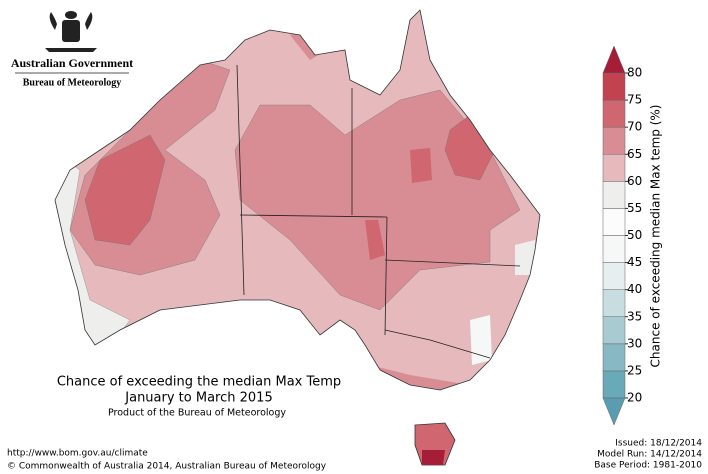 Image resolution: width=708 pixels, height=474 pixels. I want to click on coat-of-arms, so click(71, 31).